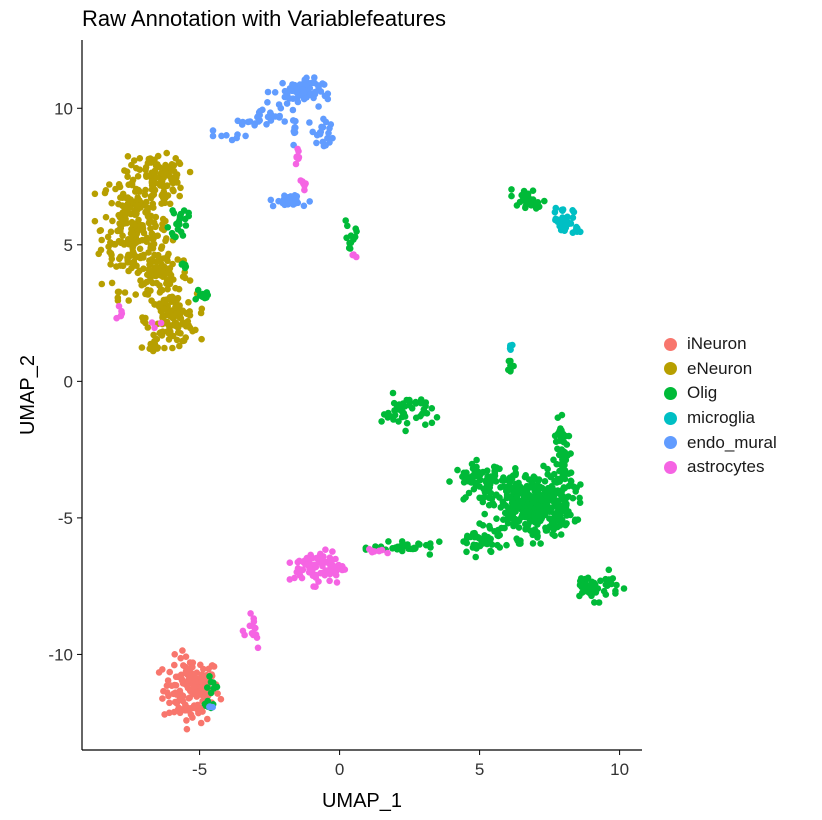  What do you see at coordinates (721, 418) in the screenshot?
I see `legend-label-microglia: microglia` at bounding box center [721, 418].